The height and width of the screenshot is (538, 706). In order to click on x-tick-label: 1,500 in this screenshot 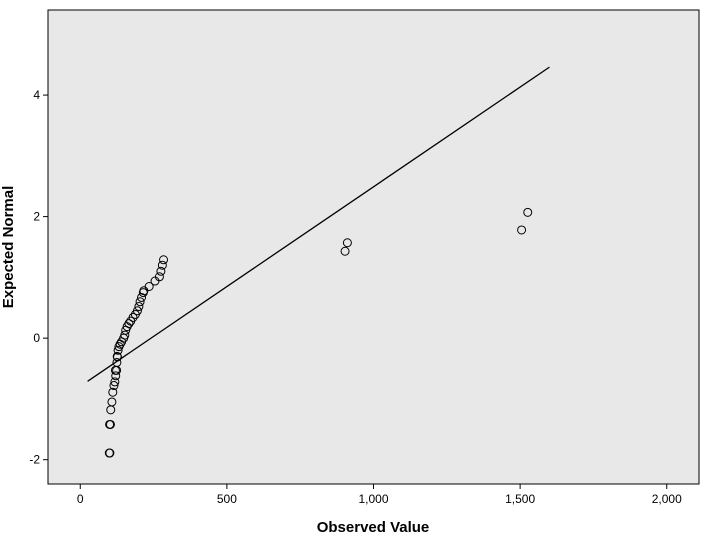, I will do `click(520, 499)`.